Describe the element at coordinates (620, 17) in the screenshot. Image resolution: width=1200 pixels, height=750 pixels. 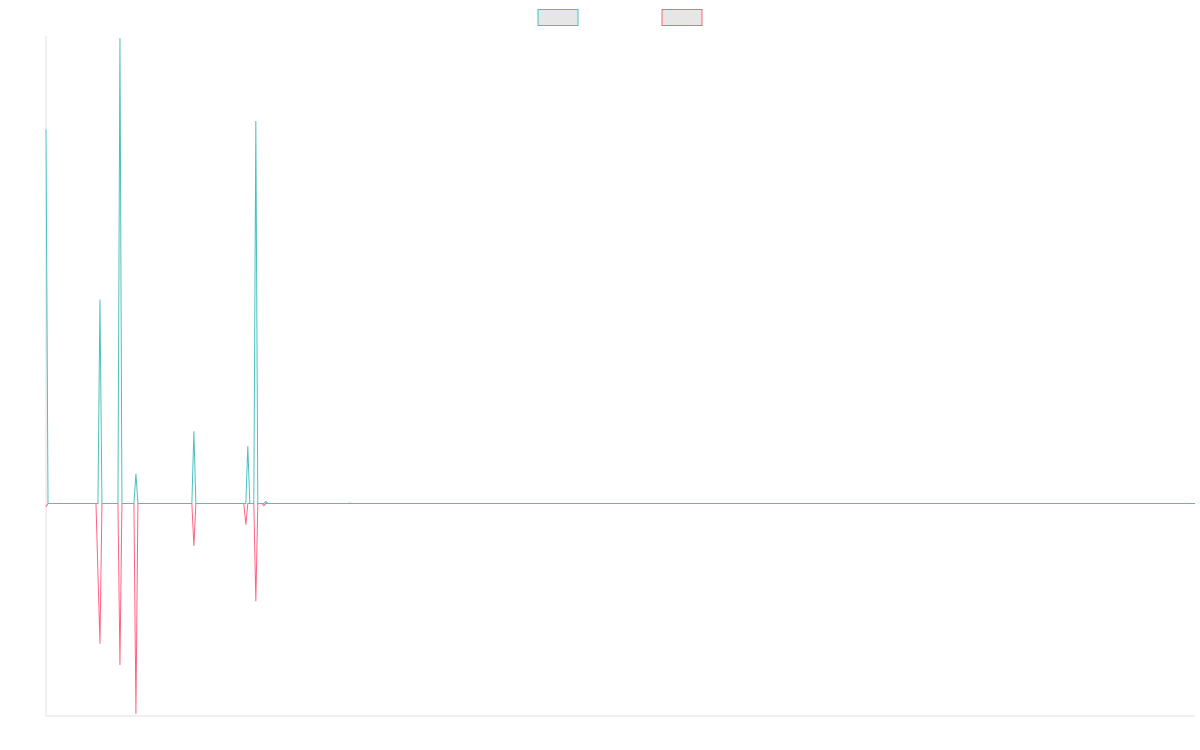
I see `chart-legend` at that location.